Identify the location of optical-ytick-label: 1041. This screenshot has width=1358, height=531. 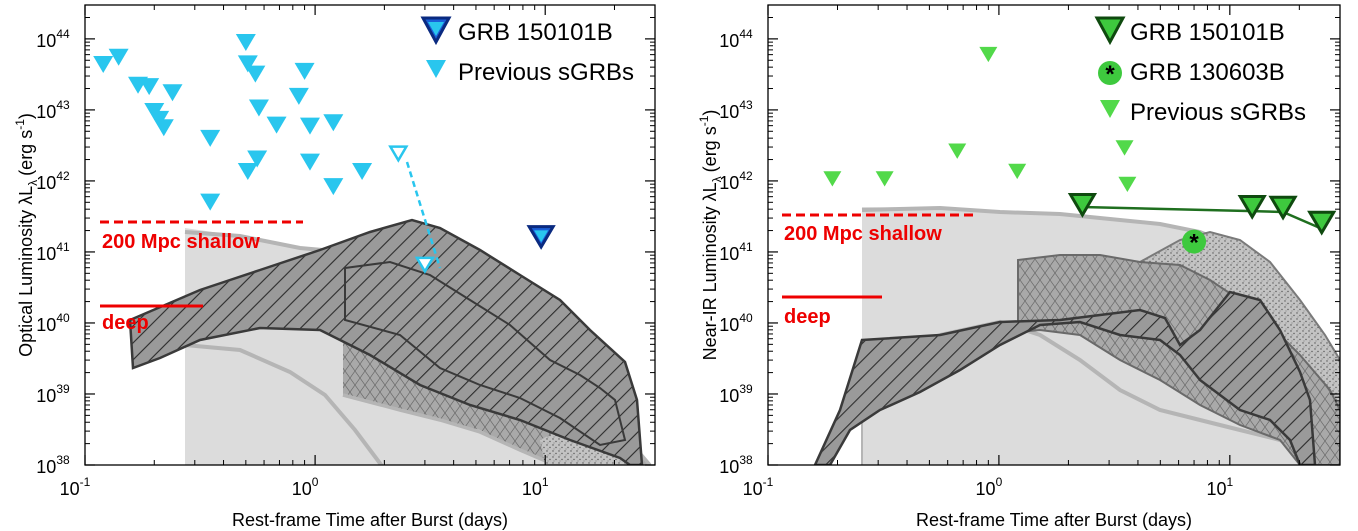
(53, 252).